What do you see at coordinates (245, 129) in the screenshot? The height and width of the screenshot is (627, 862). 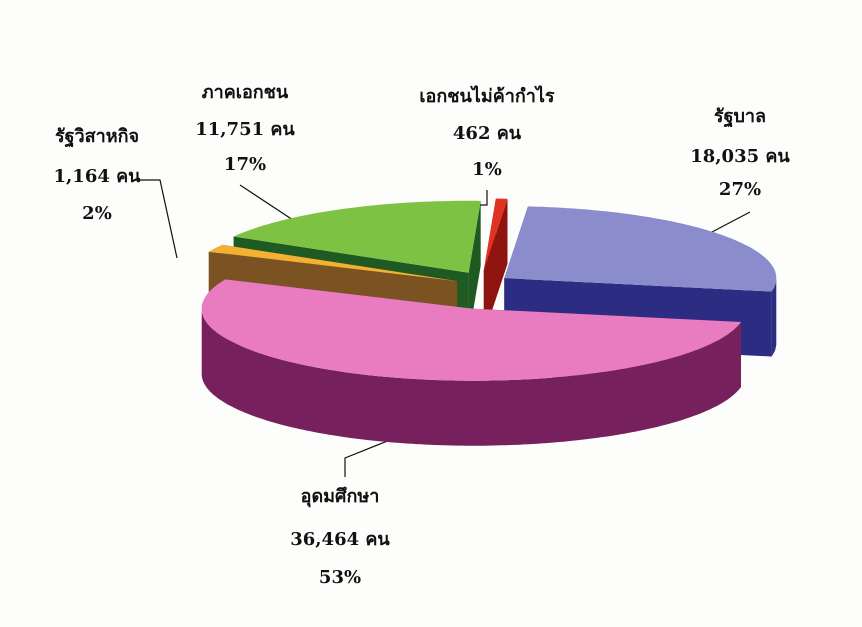 I see `value-label: 11,751 คน` at bounding box center [245, 129].